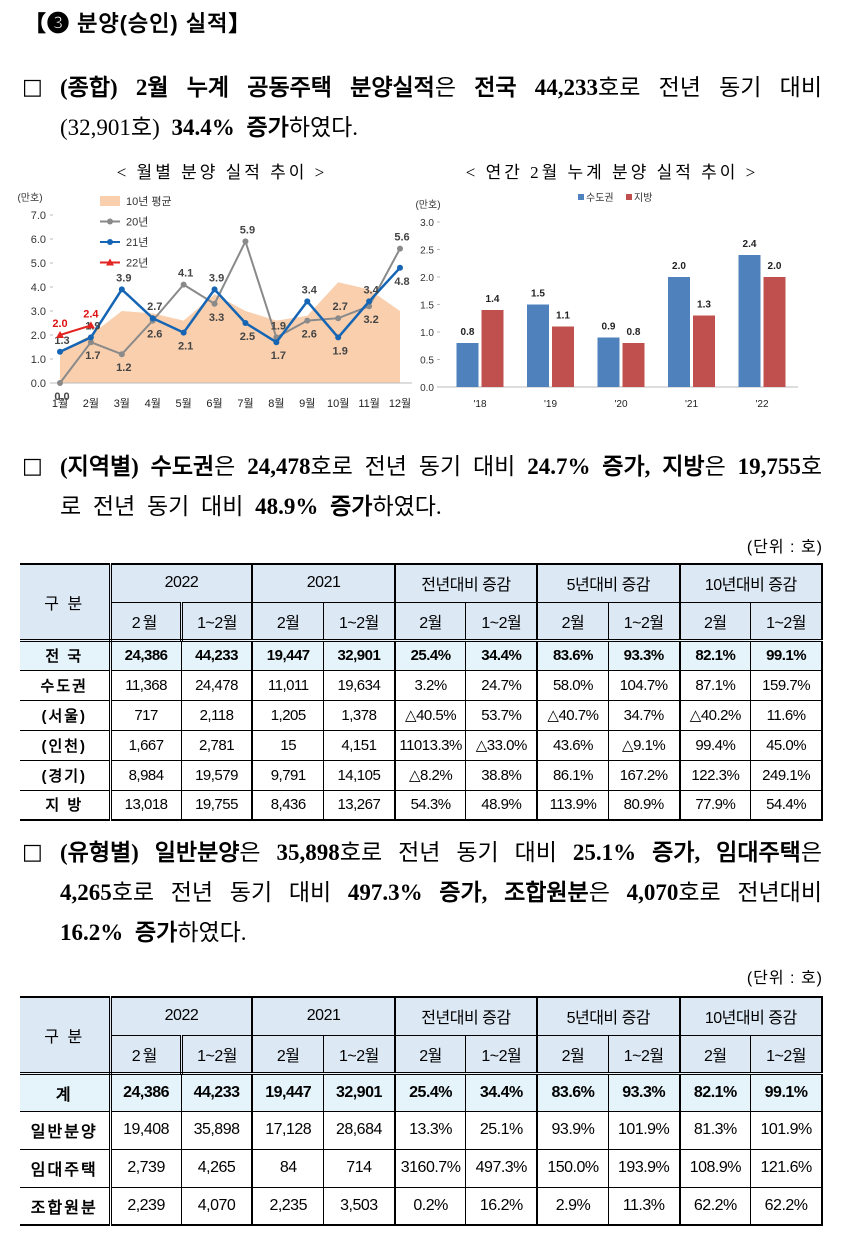  Describe the element at coordinates (427, 333) in the screenshot. I see `y-tick-label: 1.0` at that location.